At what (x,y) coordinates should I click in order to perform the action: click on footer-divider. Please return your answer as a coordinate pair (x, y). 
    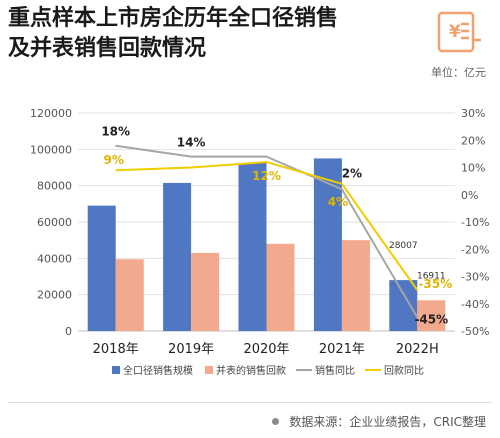
    Looking at the image, I should click on (250, 402).